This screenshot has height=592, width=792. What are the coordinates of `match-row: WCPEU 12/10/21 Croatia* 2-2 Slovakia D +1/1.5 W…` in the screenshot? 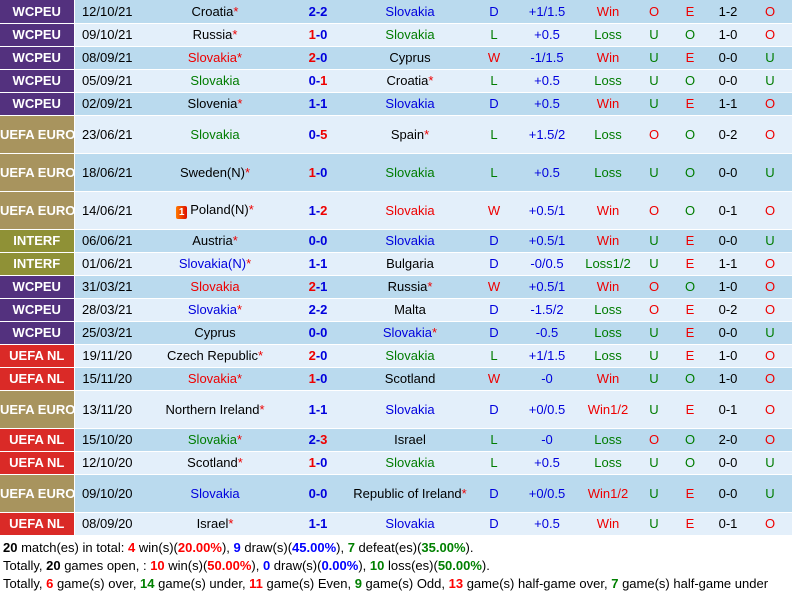 It's located at (396, 12).